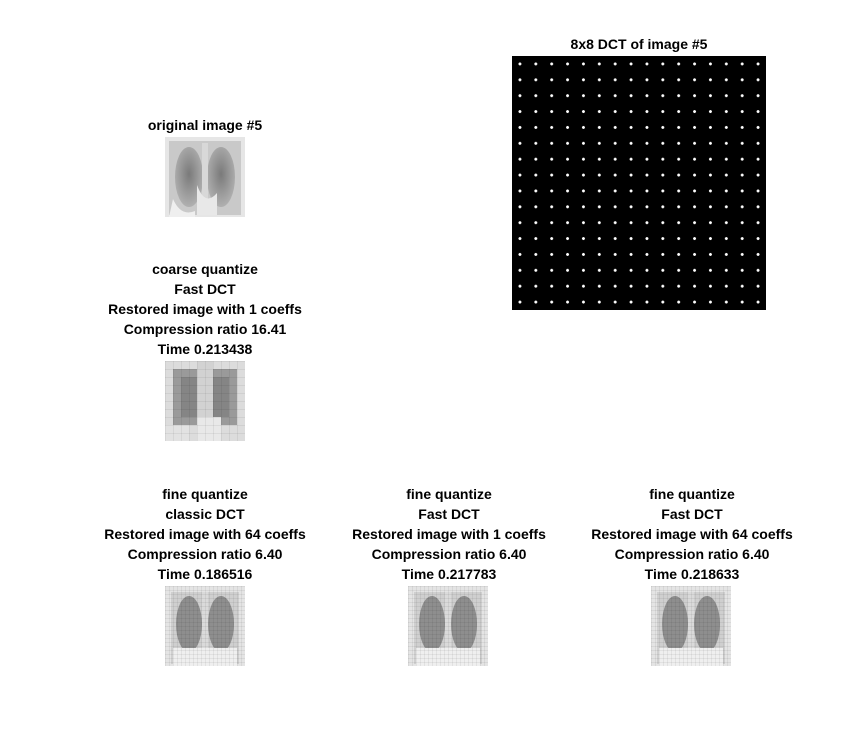 The width and height of the screenshot is (866, 748). I want to click on fine-fast-1-line-1: fine quantize, so click(449, 494).